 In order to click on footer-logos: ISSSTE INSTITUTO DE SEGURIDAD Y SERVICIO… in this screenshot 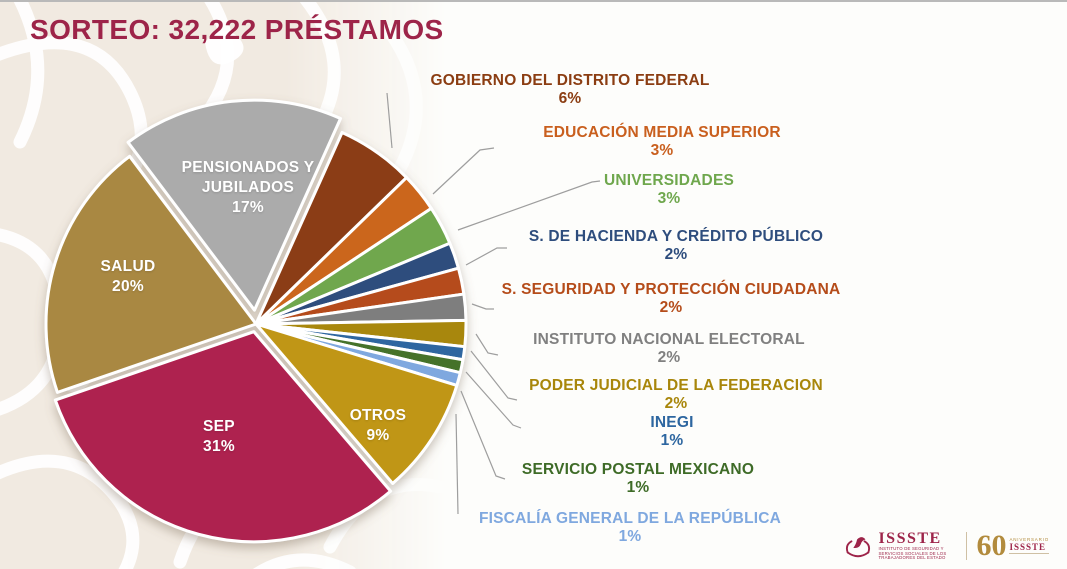, I will do `click(946, 546)`.